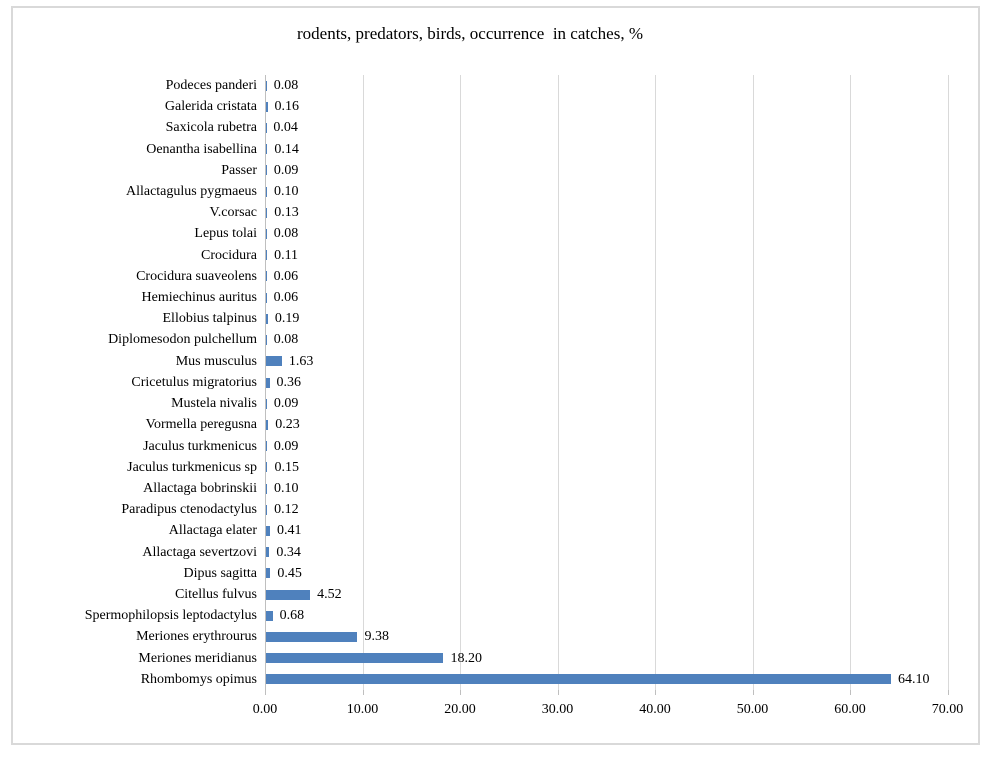 The image size is (1000, 760). I want to click on category-label: Ellobius talpinus, so click(210, 319).